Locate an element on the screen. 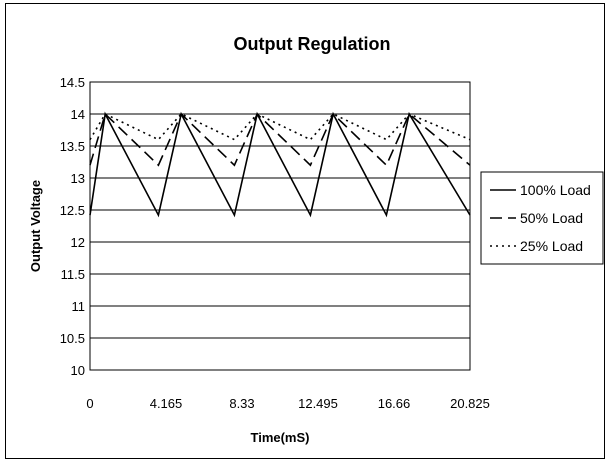 The height and width of the screenshot is (464, 611). y-tick-label: 12.5 is located at coordinates (72, 210).